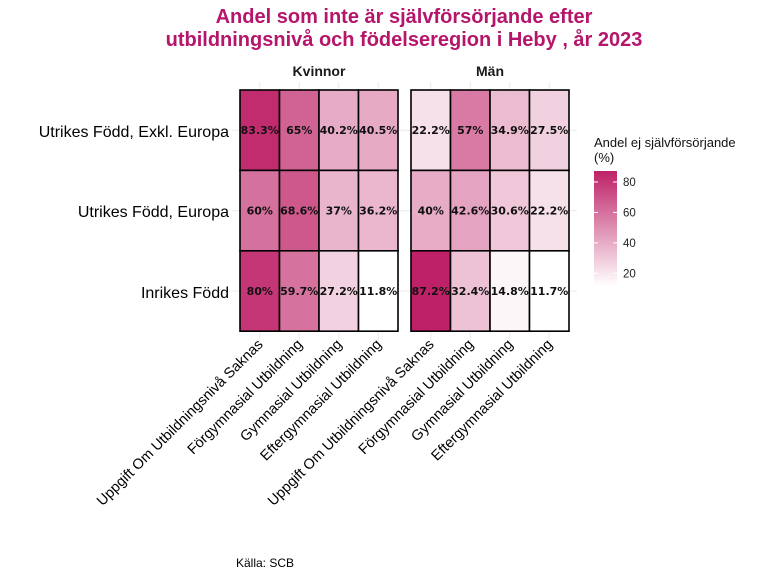 This screenshot has width=768, height=576. I want to click on cell-label-kvinnor-r1-c1: 68.6%, so click(299, 211).